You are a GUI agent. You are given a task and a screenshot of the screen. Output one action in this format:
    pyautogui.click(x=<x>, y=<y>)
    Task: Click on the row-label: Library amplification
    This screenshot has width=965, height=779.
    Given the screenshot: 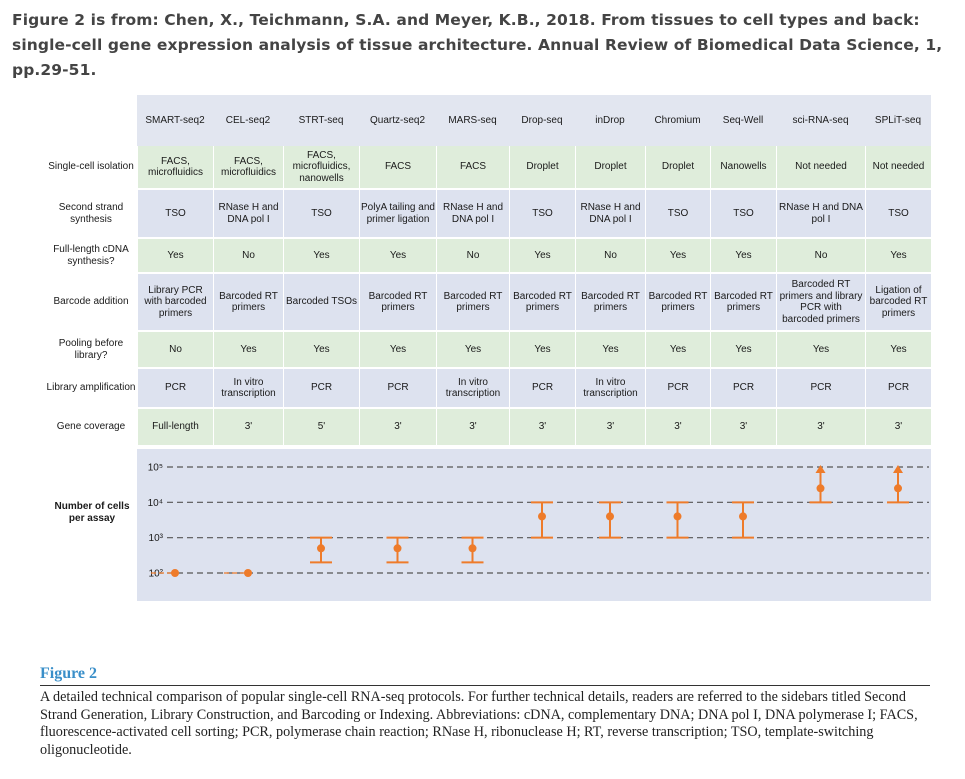 What is the action you would take?
    pyautogui.click(x=91, y=389)
    